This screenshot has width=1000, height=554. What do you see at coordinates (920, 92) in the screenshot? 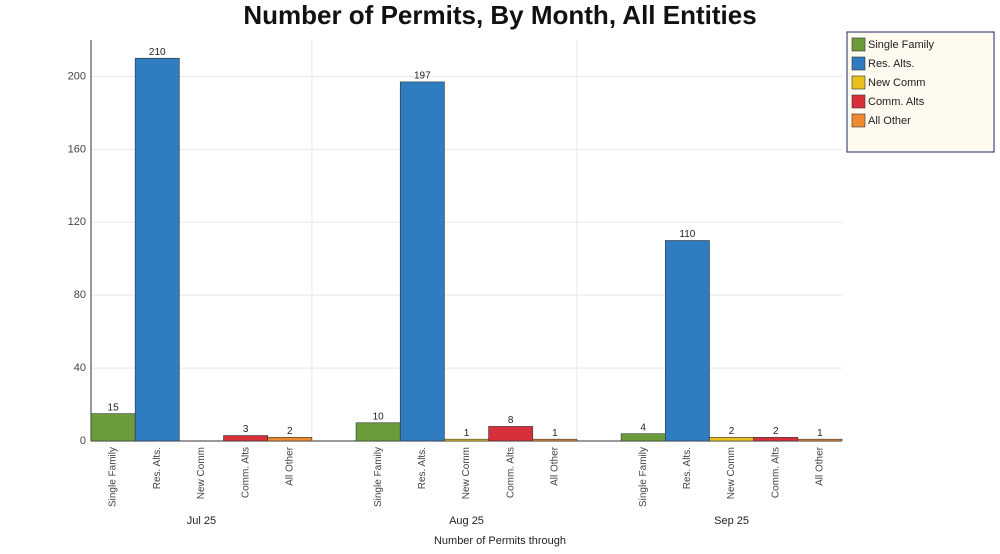
I see `legend-box` at bounding box center [920, 92].